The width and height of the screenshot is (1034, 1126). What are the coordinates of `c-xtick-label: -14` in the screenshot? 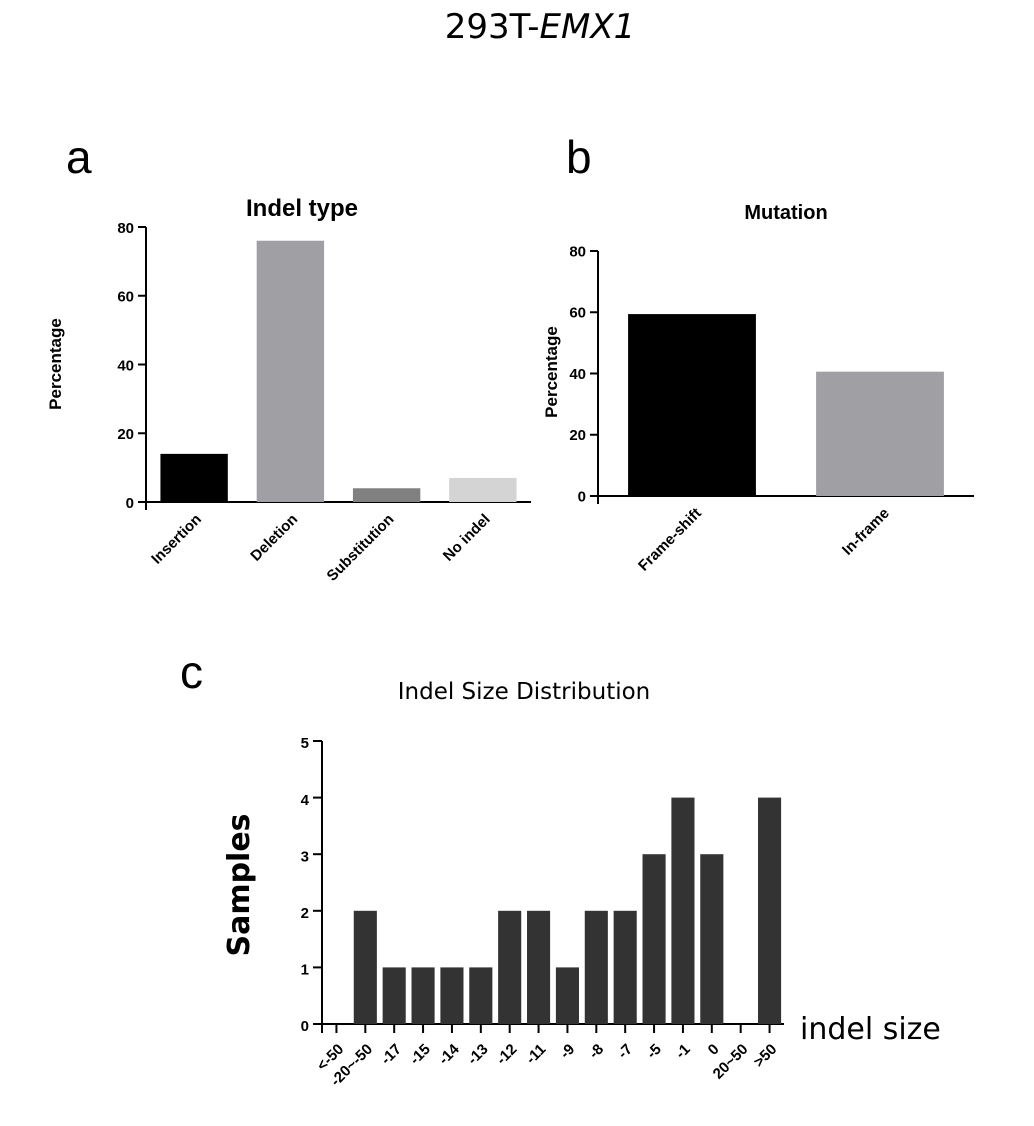 It's located at (449, 1054).